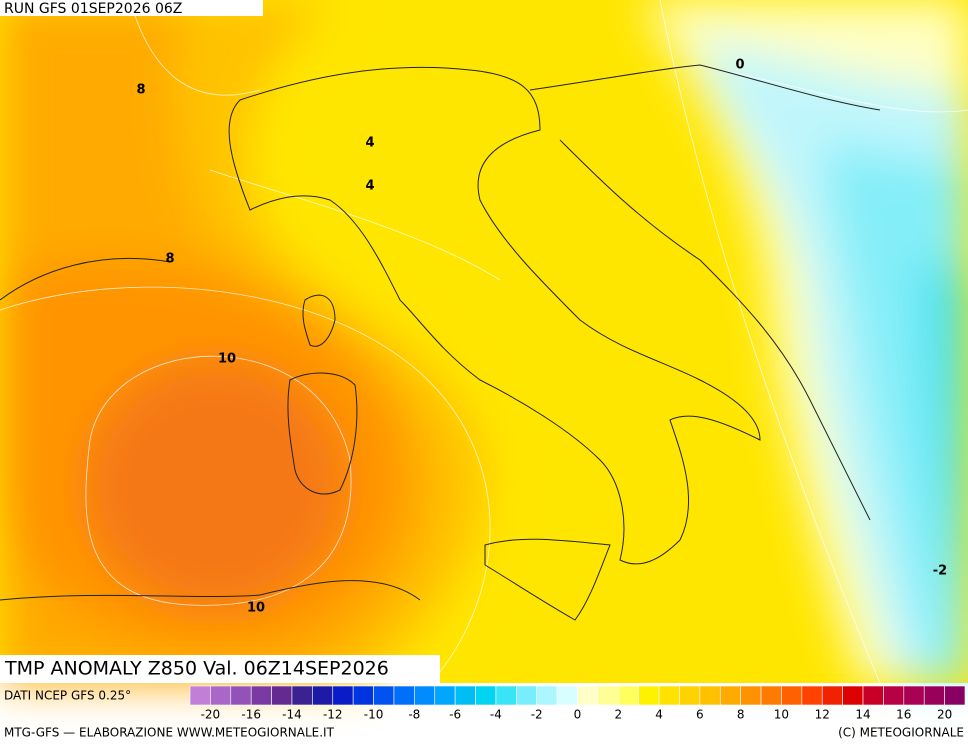 The image size is (968, 745). What do you see at coordinates (862, 715) in the screenshot?
I see `legend-tick-label: 14` at bounding box center [862, 715].